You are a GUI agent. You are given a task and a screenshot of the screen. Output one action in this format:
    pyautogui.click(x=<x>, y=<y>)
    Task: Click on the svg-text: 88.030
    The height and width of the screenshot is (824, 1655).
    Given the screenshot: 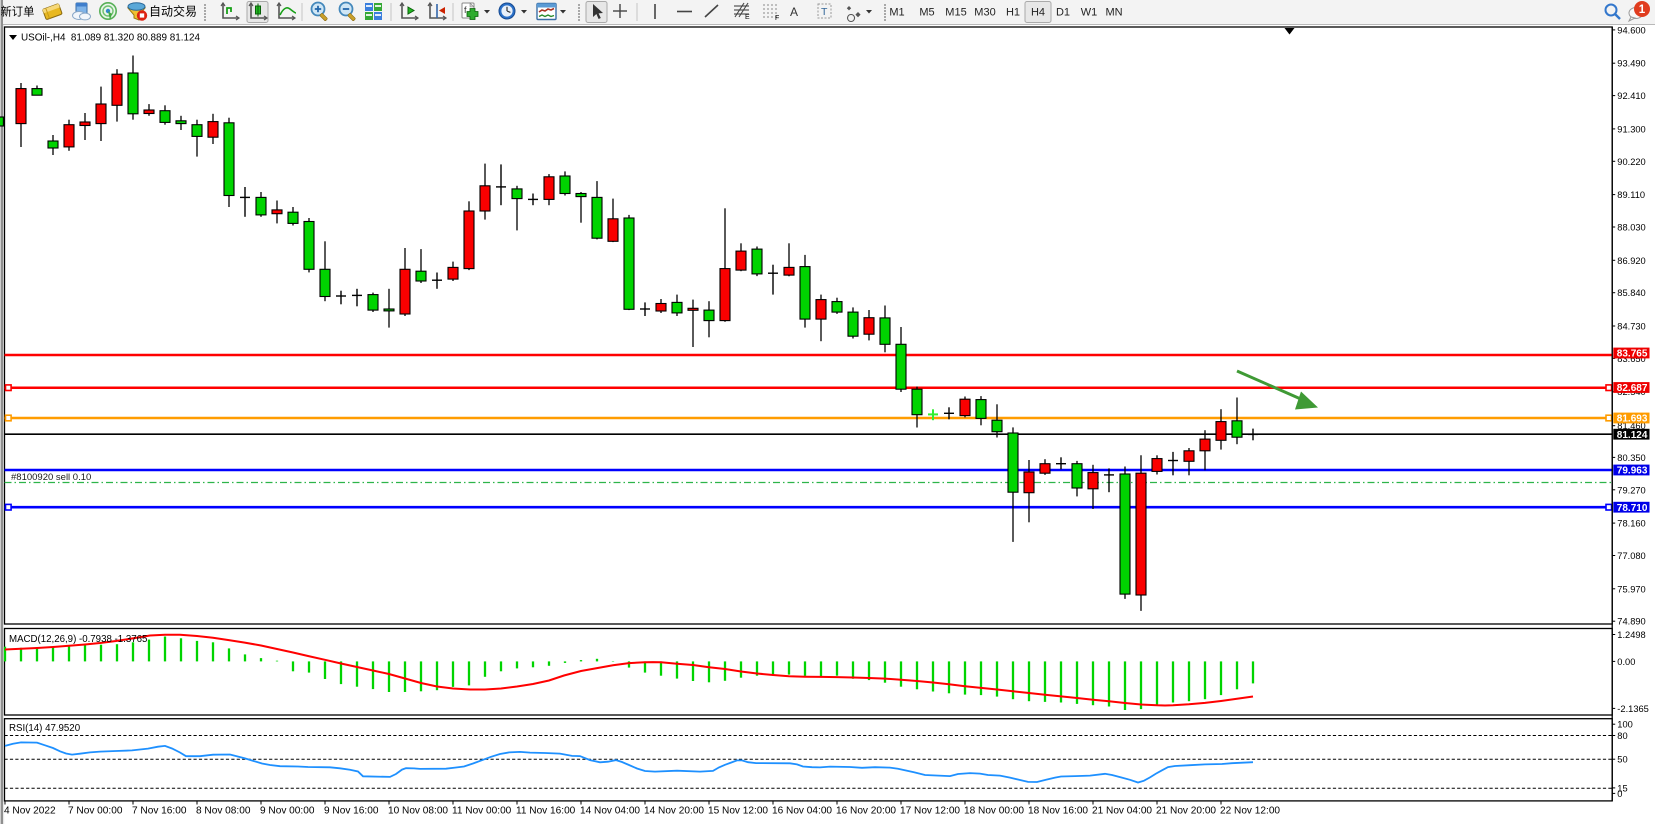 What is the action you would take?
    pyautogui.click(x=1631, y=228)
    